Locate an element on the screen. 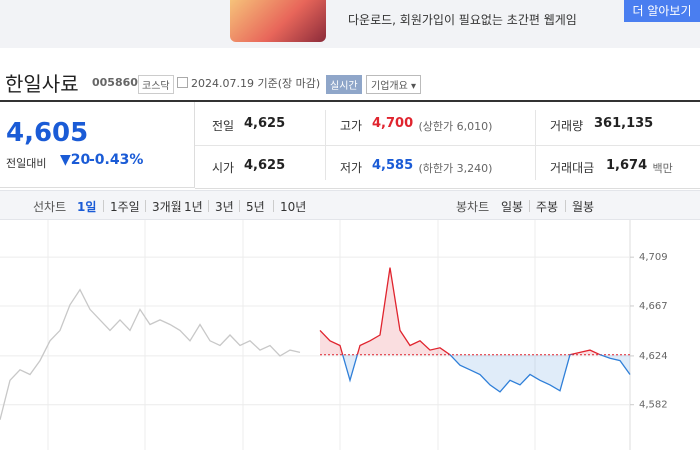 This screenshot has height=450, width=700. change-value: 20 is located at coordinates (80, 160).